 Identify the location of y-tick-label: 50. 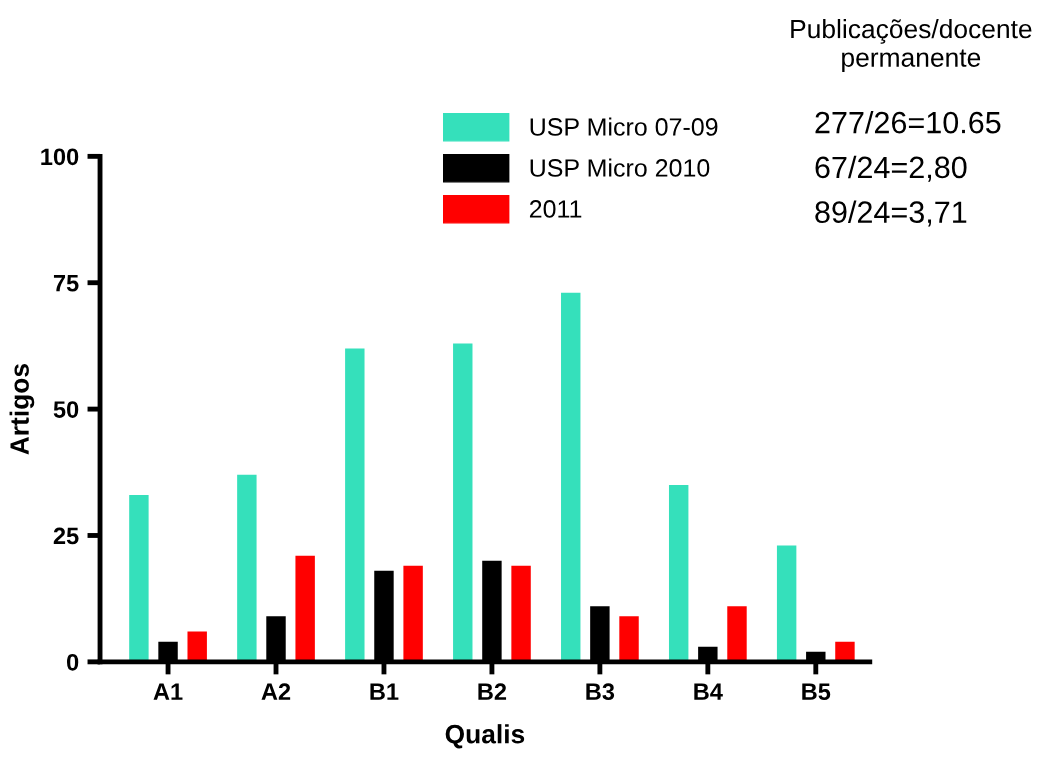
(66, 409).